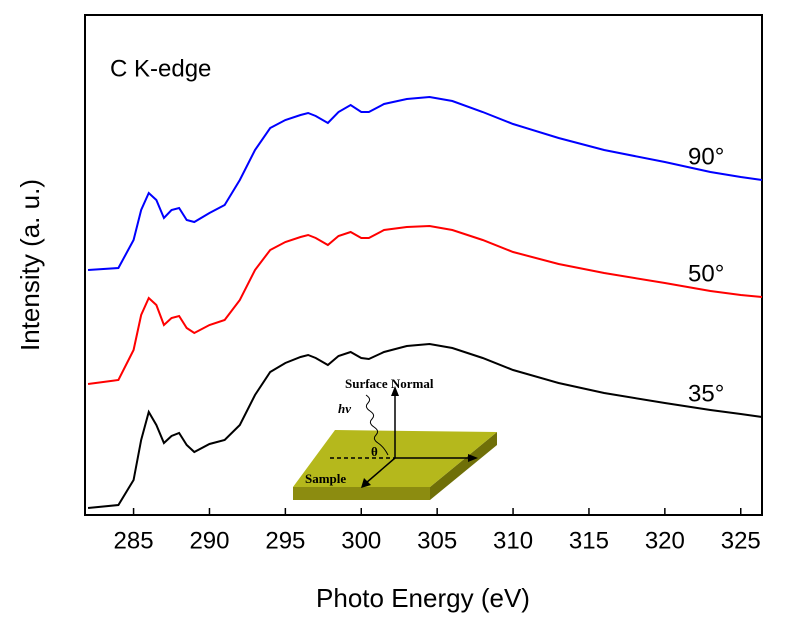 Image resolution: width=790 pixels, height=627 pixels. I want to click on x-tick-label: 325, so click(741, 540).